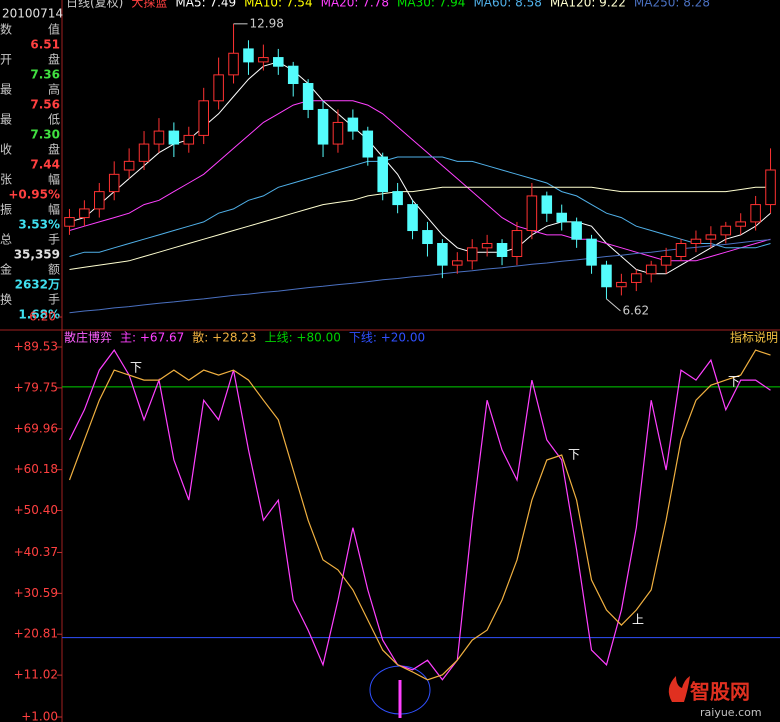  I want to click on info-label: 金, so click(6, 269).